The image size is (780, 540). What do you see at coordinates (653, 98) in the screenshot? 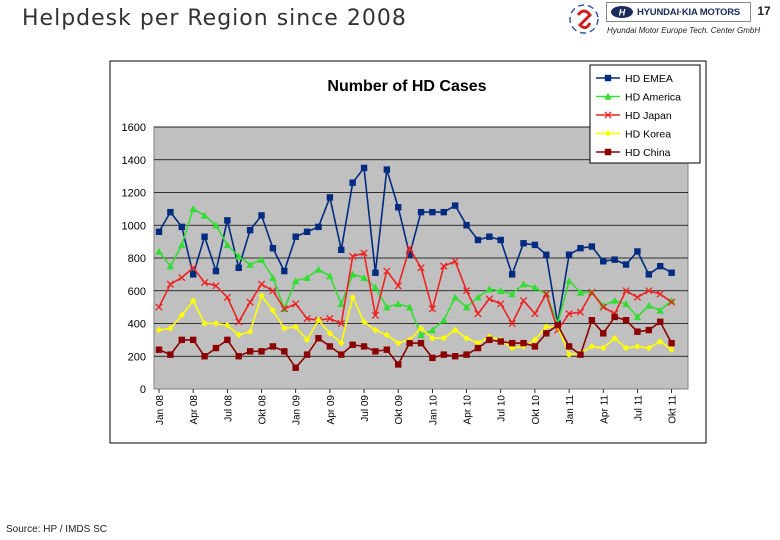
I see `legend-label-hd-america: HD America` at bounding box center [653, 98].